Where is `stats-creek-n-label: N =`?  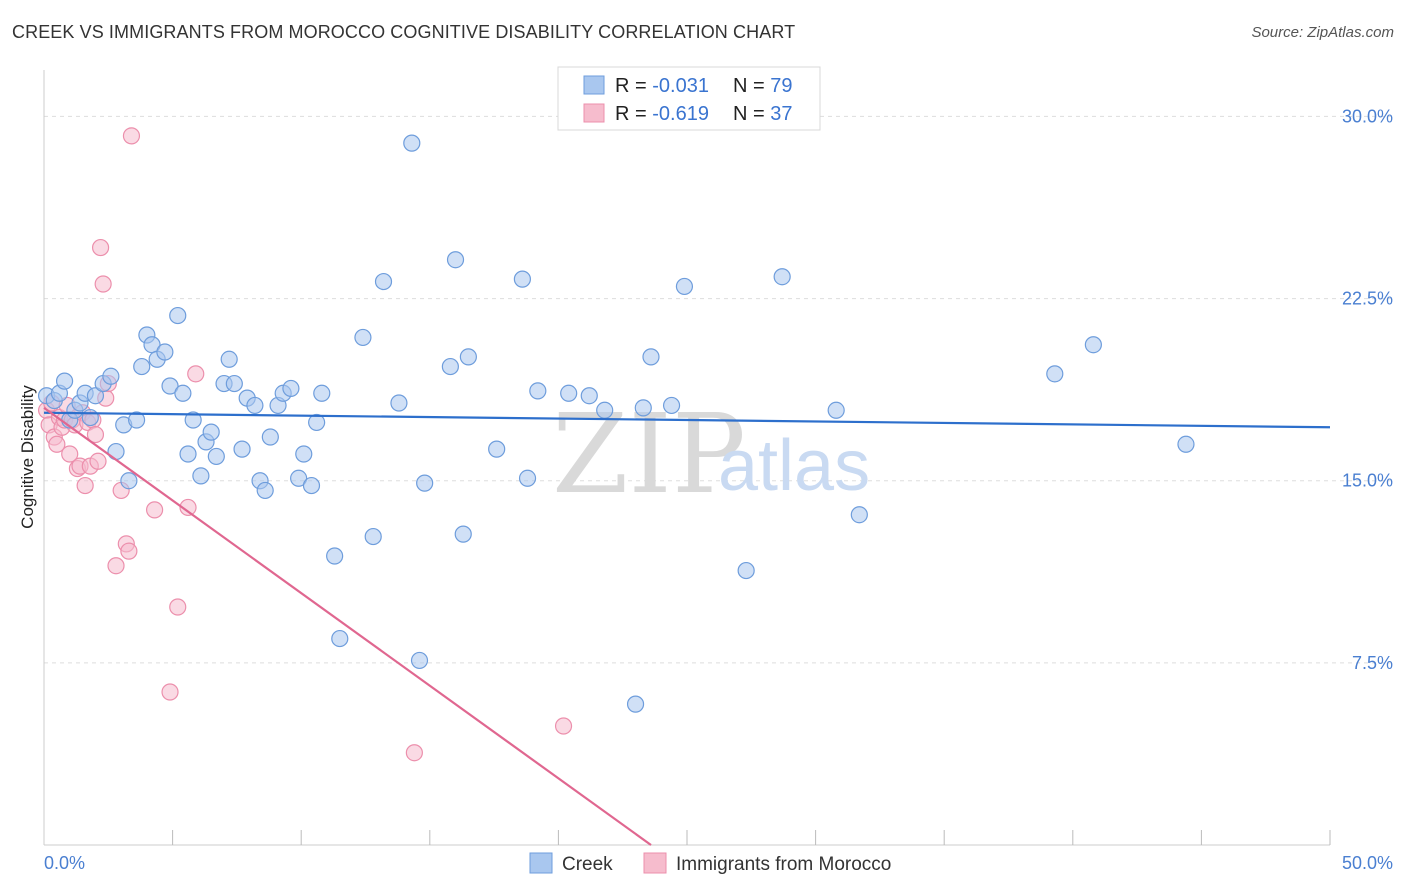 stats-creek-n-label: N = is located at coordinates (751, 86).